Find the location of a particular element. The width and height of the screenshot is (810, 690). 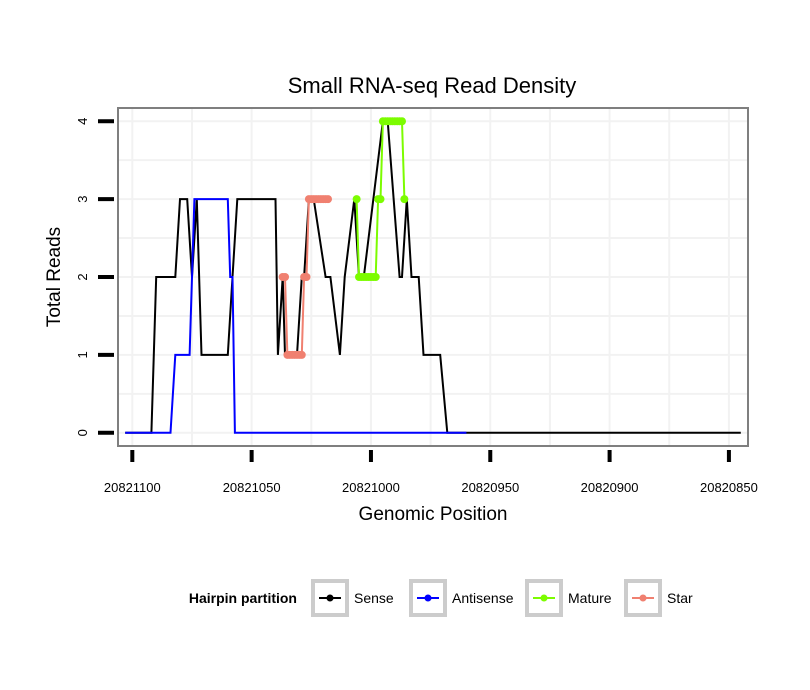

x-tick-label: 20820900 is located at coordinates (610, 487).